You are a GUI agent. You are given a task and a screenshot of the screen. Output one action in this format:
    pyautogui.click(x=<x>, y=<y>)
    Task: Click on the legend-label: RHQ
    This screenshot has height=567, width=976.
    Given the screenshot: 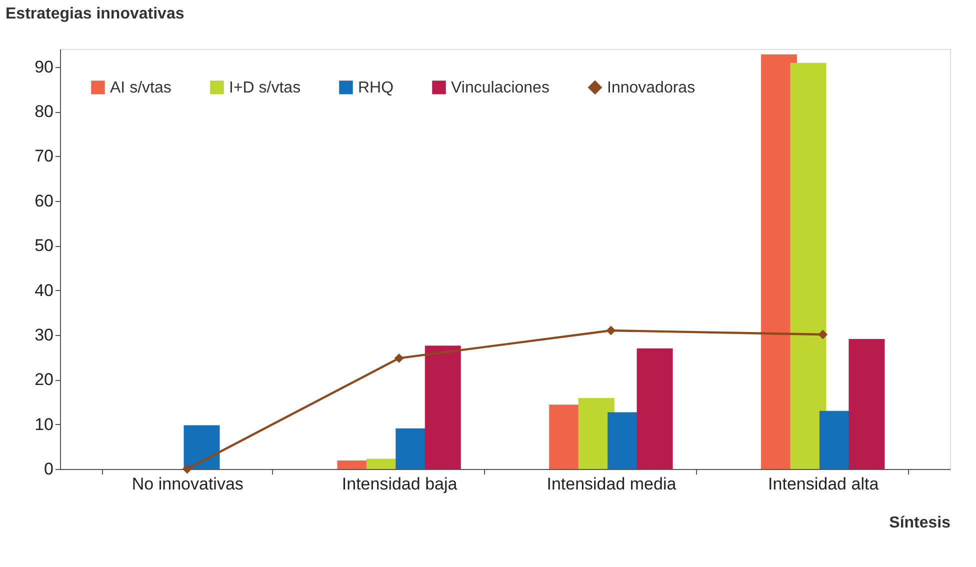 What is the action you would take?
    pyautogui.click(x=376, y=87)
    